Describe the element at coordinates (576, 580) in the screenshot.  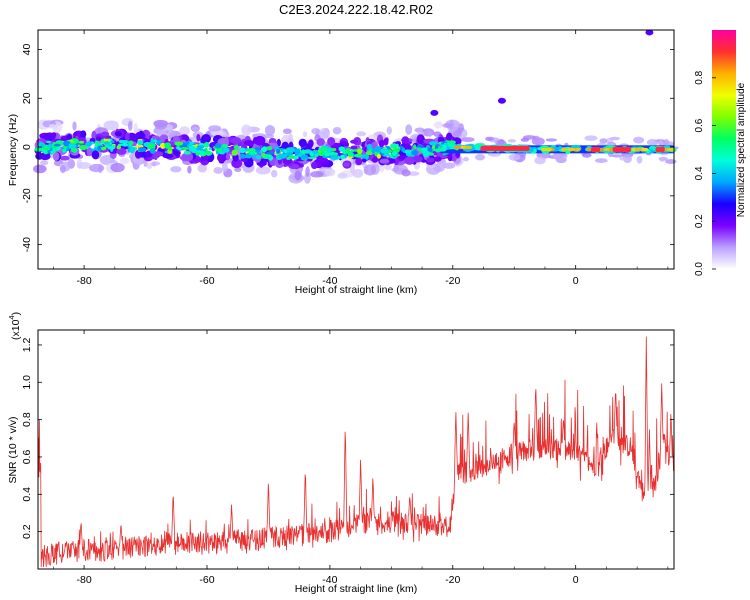
I see `snr-x-tick-label: 0` at that location.